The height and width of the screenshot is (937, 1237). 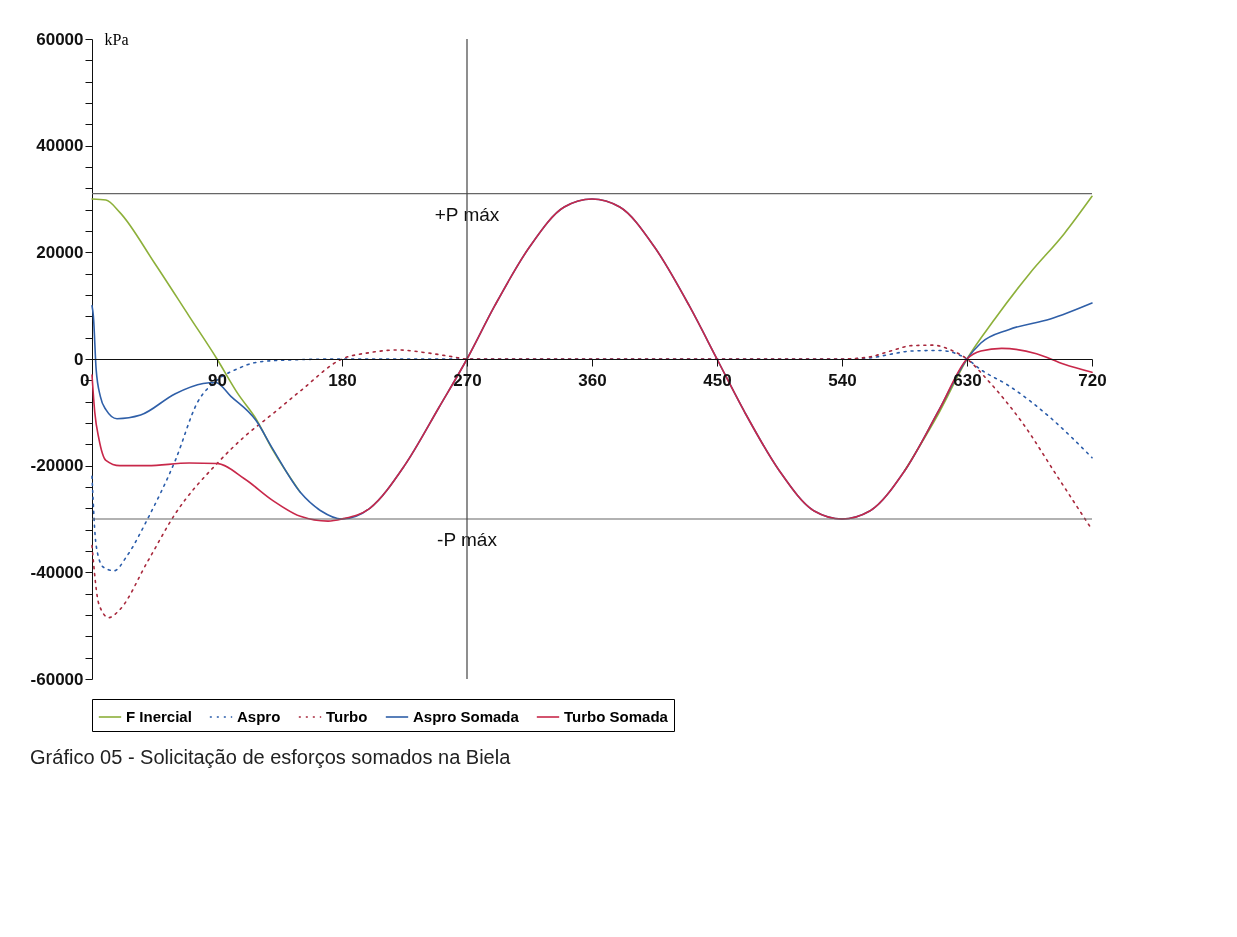 What do you see at coordinates (60, 252) in the screenshot?
I see `y-tick-label: 20000` at bounding box center [60, 252].